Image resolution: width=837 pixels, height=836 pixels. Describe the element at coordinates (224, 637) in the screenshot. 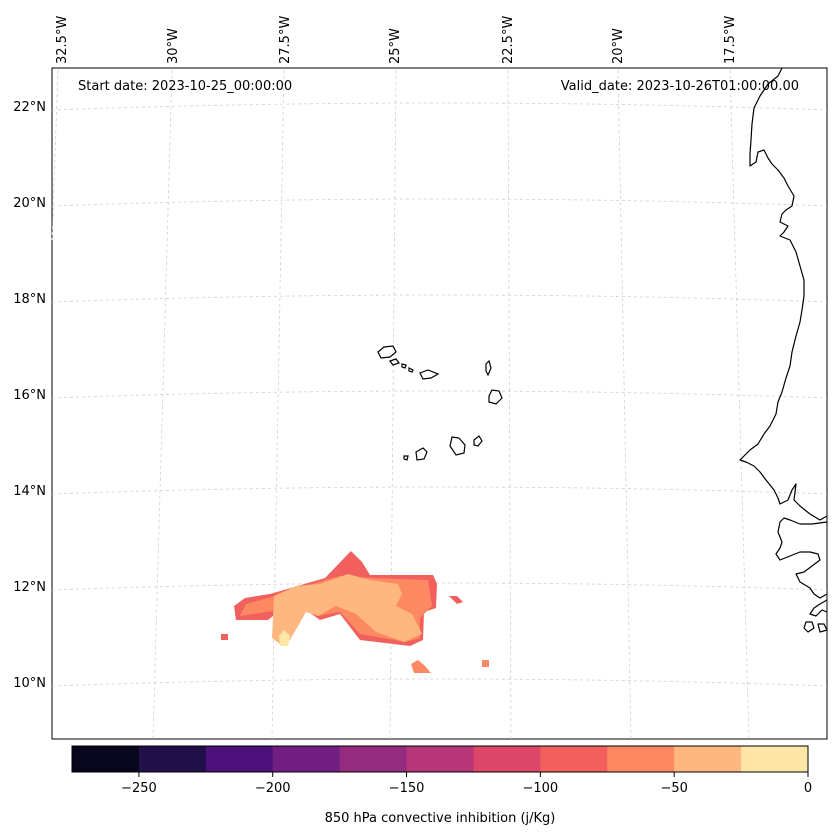

I see `cin-field-patch-west` at that location.